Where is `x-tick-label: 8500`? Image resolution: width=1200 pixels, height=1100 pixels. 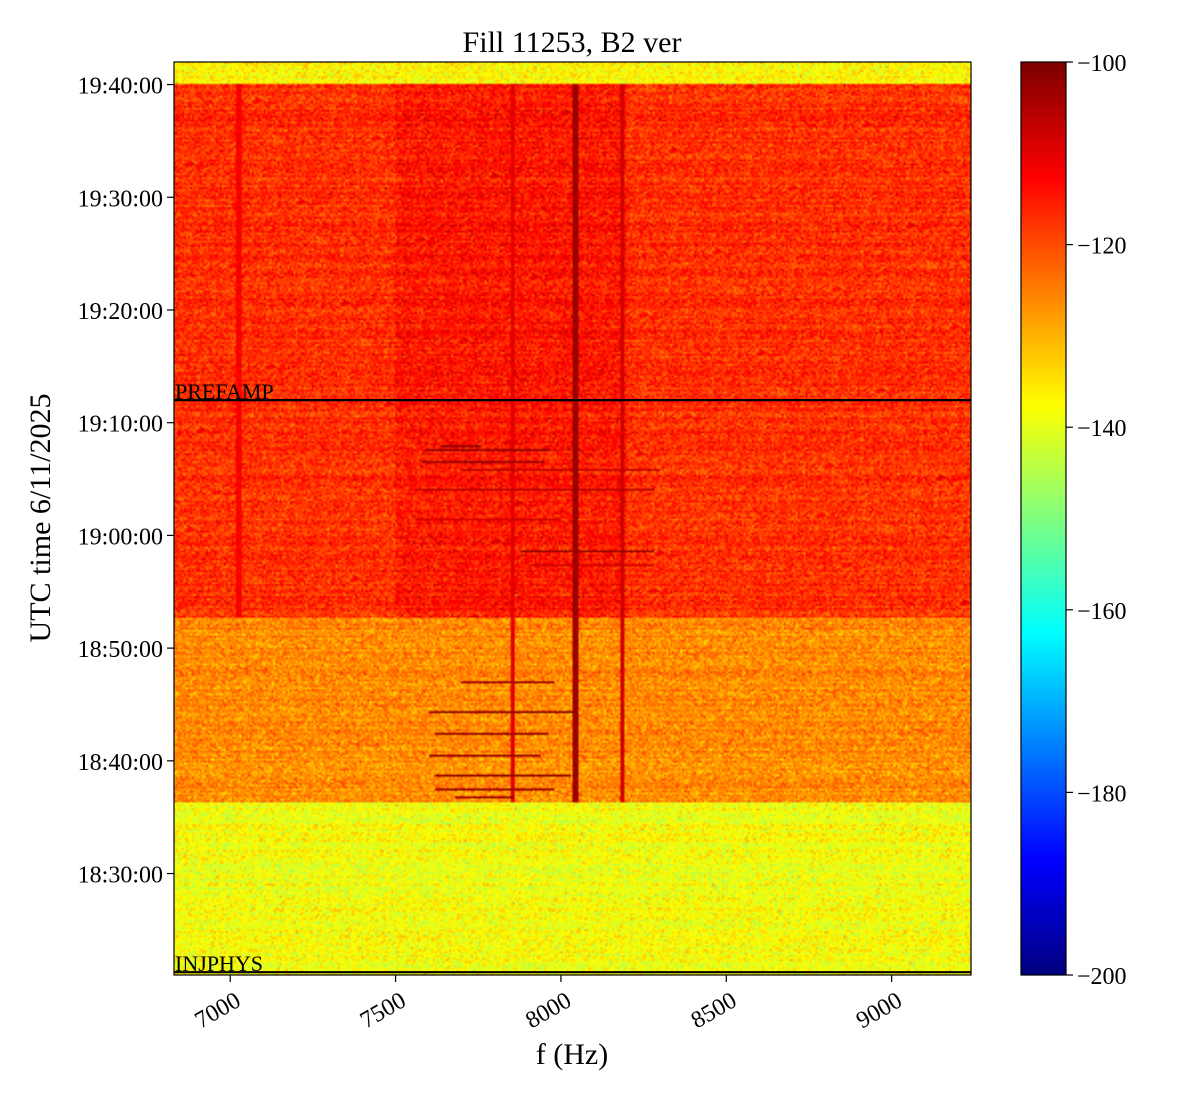 x-tick-label: 8500 is located at coordinates (714, 1011).